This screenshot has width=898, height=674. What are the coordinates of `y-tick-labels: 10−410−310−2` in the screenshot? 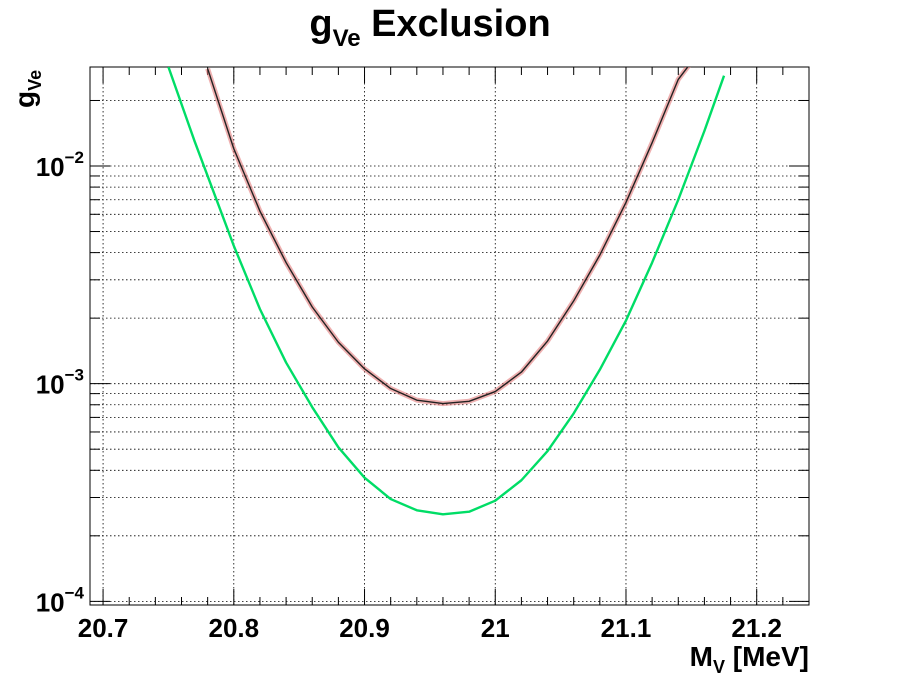 It's located at (60, 382).